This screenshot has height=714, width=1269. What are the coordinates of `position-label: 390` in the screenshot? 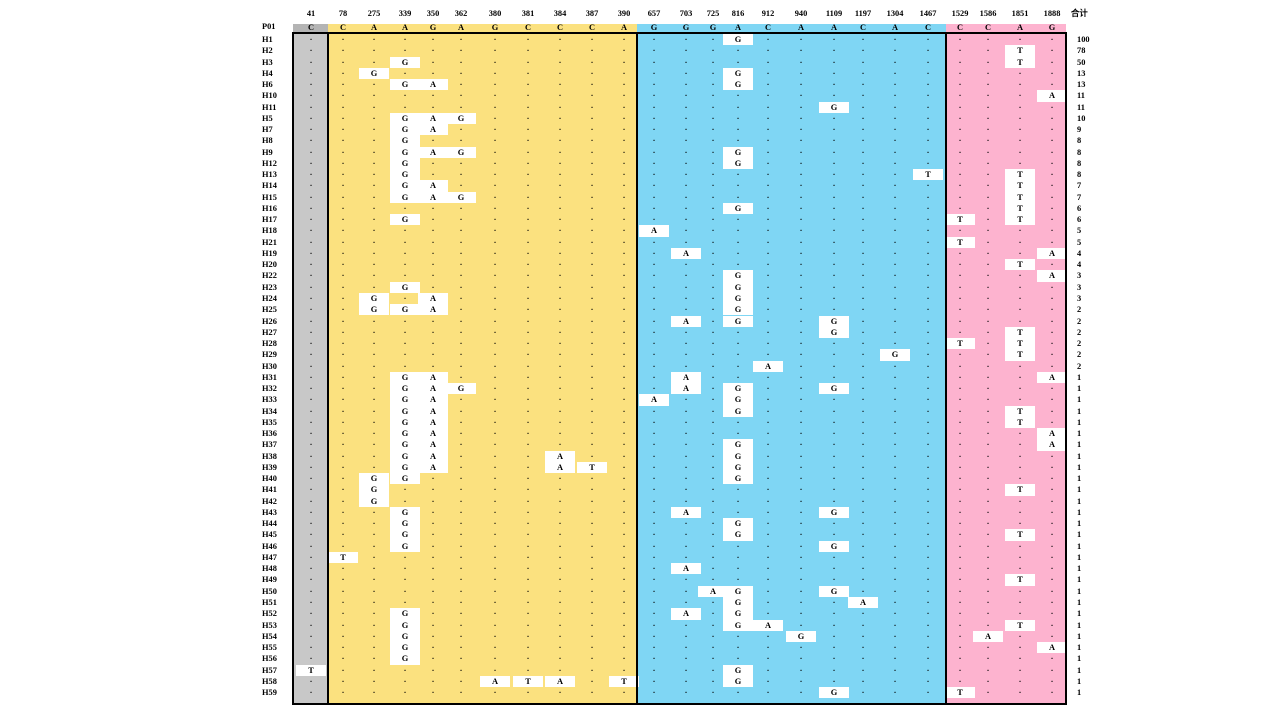 It's located at (624, 13).